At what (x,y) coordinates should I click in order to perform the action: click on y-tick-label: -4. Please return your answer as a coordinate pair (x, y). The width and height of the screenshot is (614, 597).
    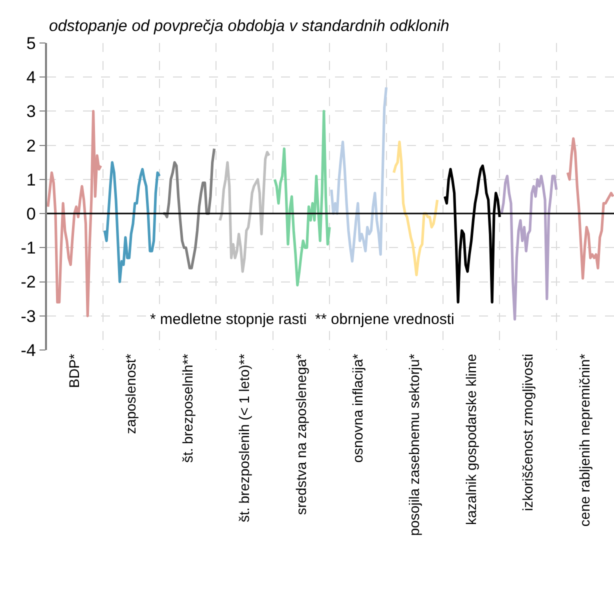
    Looking at the image, I should click on (28, 350).